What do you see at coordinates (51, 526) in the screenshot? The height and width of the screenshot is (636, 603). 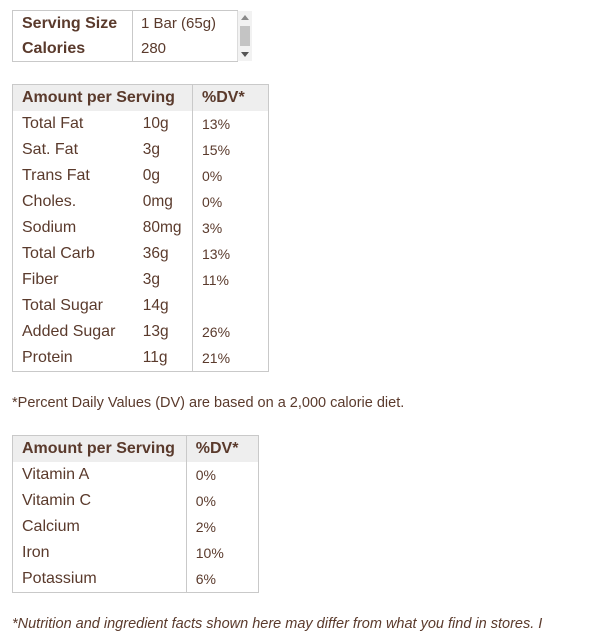 I see `vitamin-name: Calcium` at bounding box center [51, 526].